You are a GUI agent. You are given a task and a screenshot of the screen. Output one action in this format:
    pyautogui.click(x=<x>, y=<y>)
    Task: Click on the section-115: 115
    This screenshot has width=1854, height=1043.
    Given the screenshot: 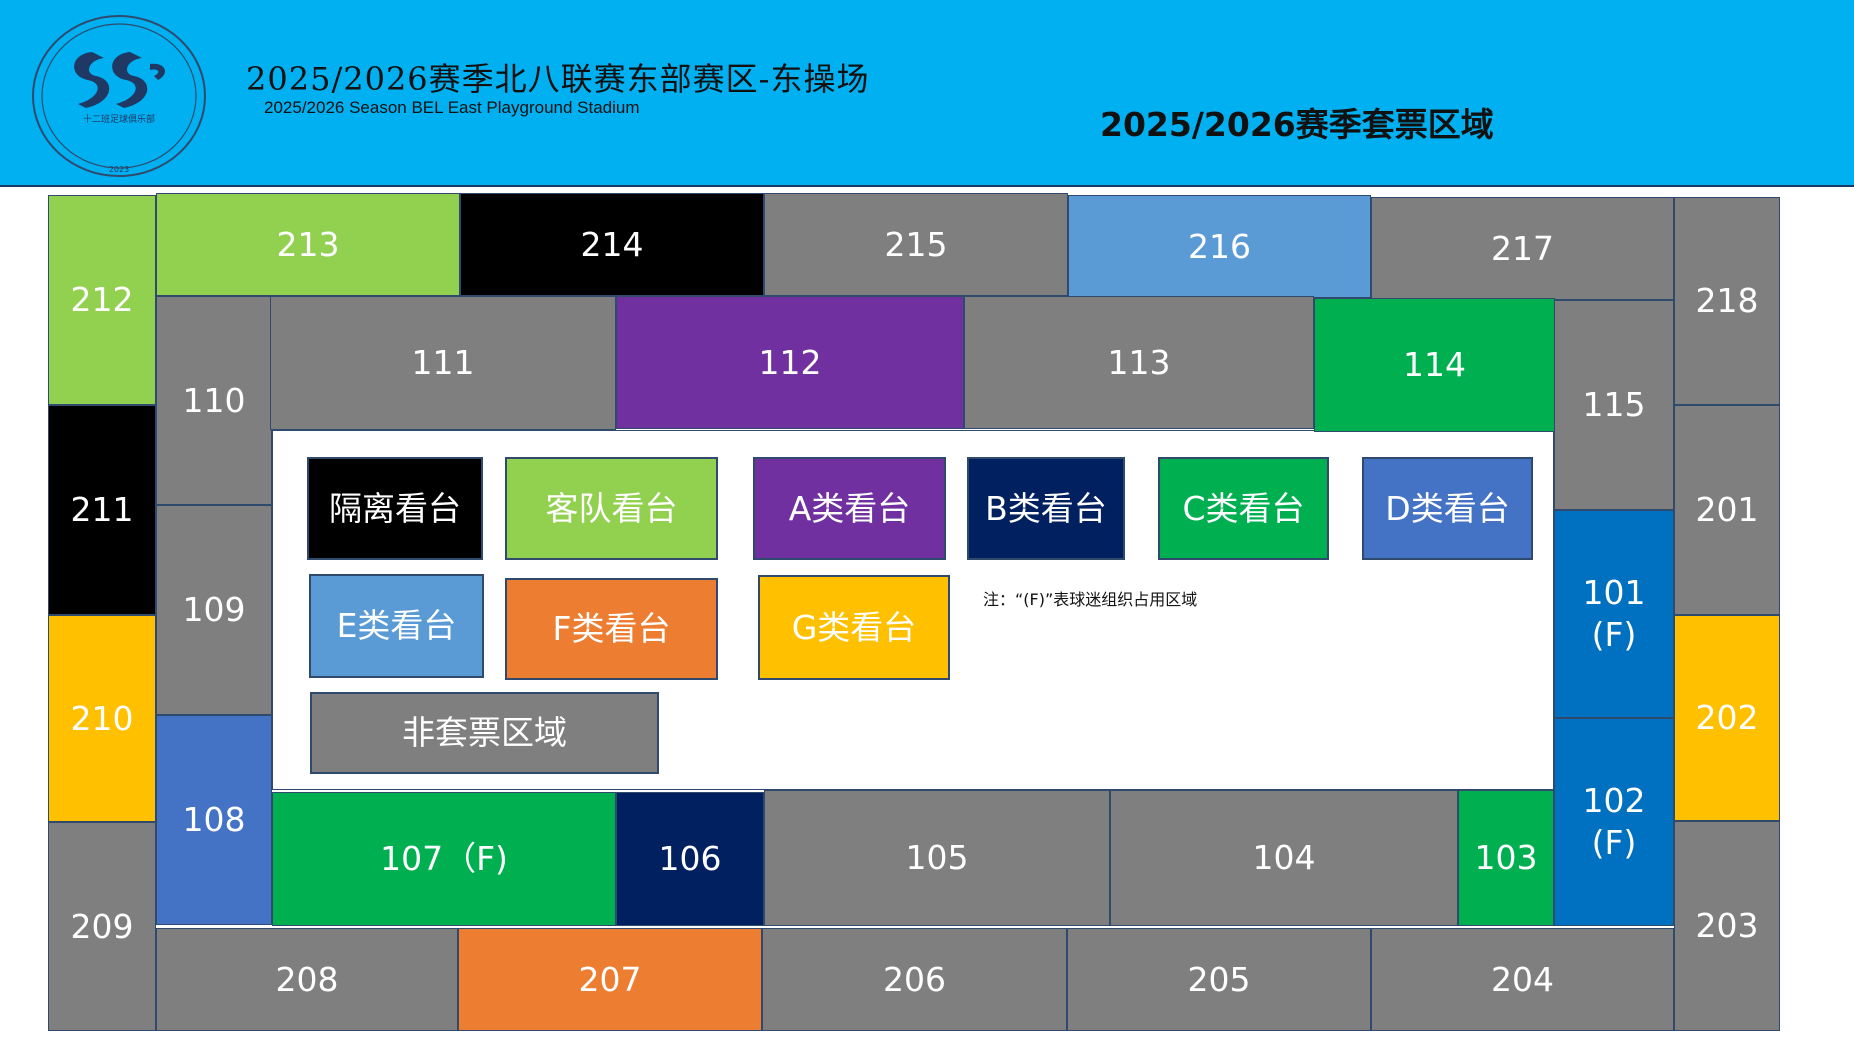 What is the action you would take?
    pyautogui.click(x=1614, y=405)
    